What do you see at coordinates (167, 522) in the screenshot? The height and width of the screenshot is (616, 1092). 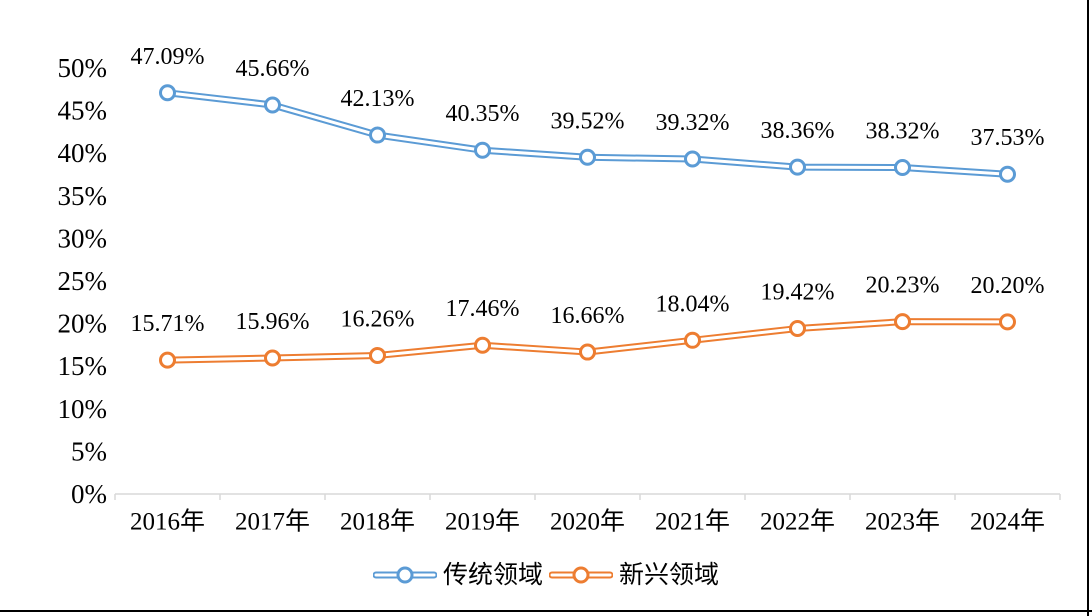 I see `x-tick-label: 2016年` at bounding box center [167, 522].